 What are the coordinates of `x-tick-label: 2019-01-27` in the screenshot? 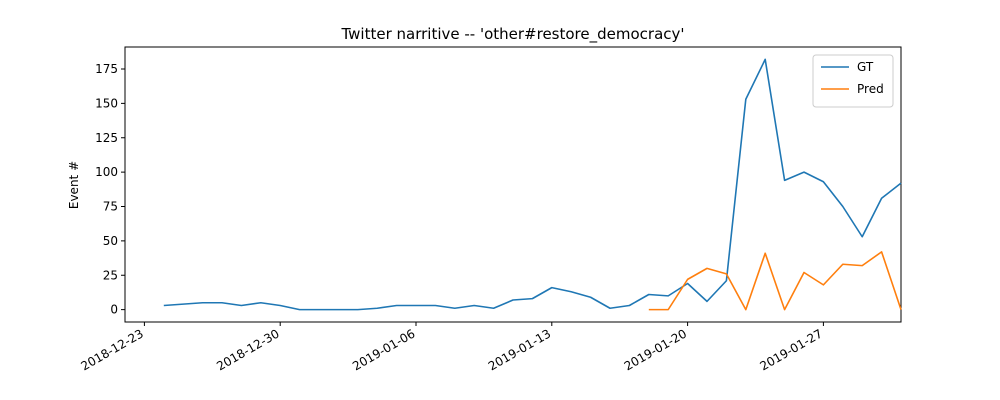 It's located at (790, 349).